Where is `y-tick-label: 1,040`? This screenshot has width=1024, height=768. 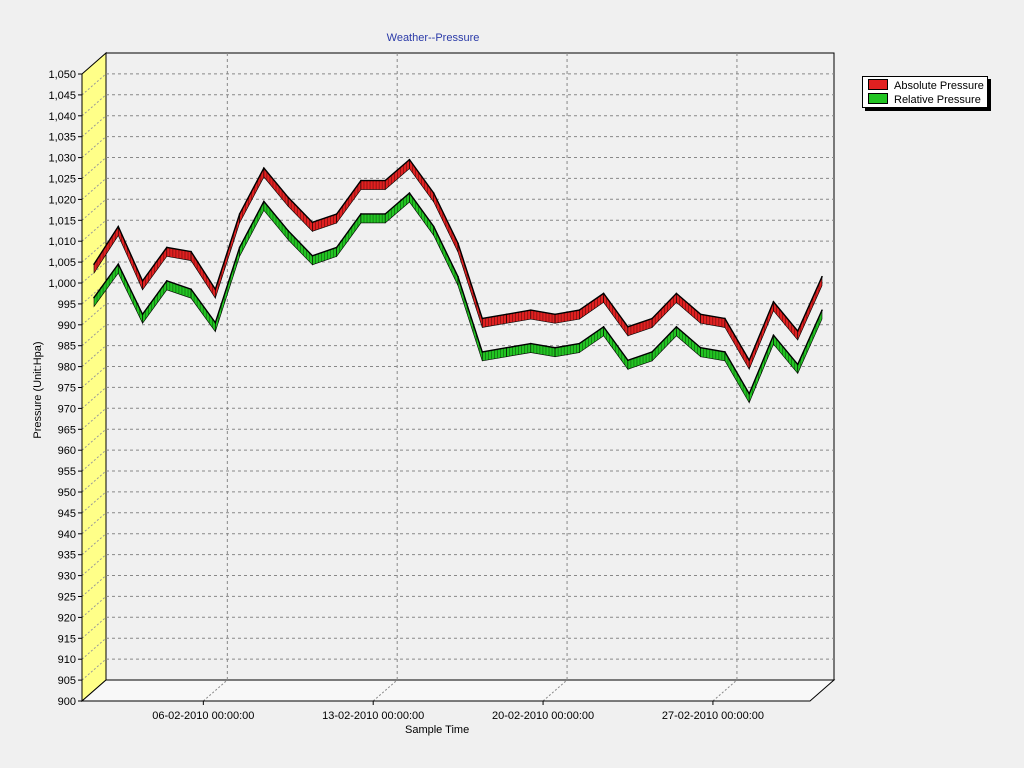 y-tick-label: 1,040 is located at coordinates (62, 117).